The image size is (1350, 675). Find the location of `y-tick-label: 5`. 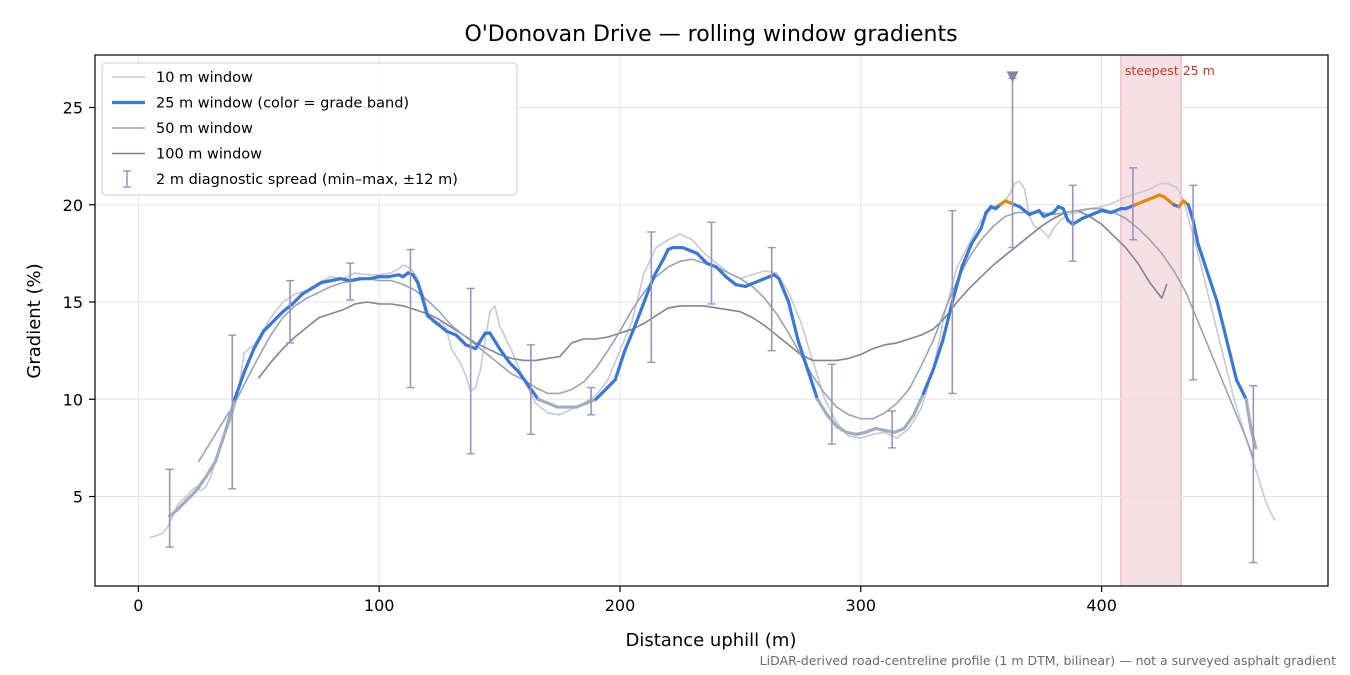

y-tick-label: 5 is located at coordinates (78, 497).